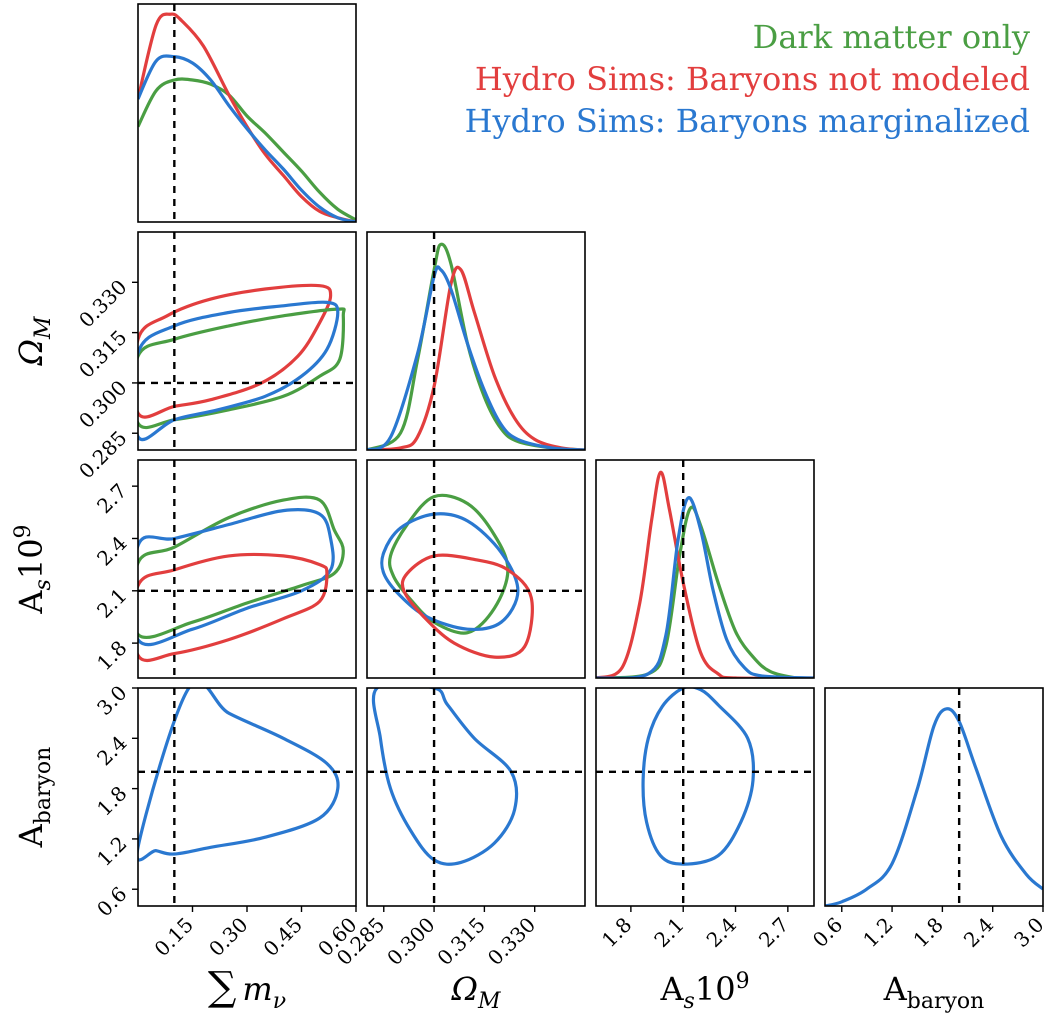 The height and width of the screenshot is (1023, 1059). I want to click on panel-mnu-mnu, so click(247, 113).